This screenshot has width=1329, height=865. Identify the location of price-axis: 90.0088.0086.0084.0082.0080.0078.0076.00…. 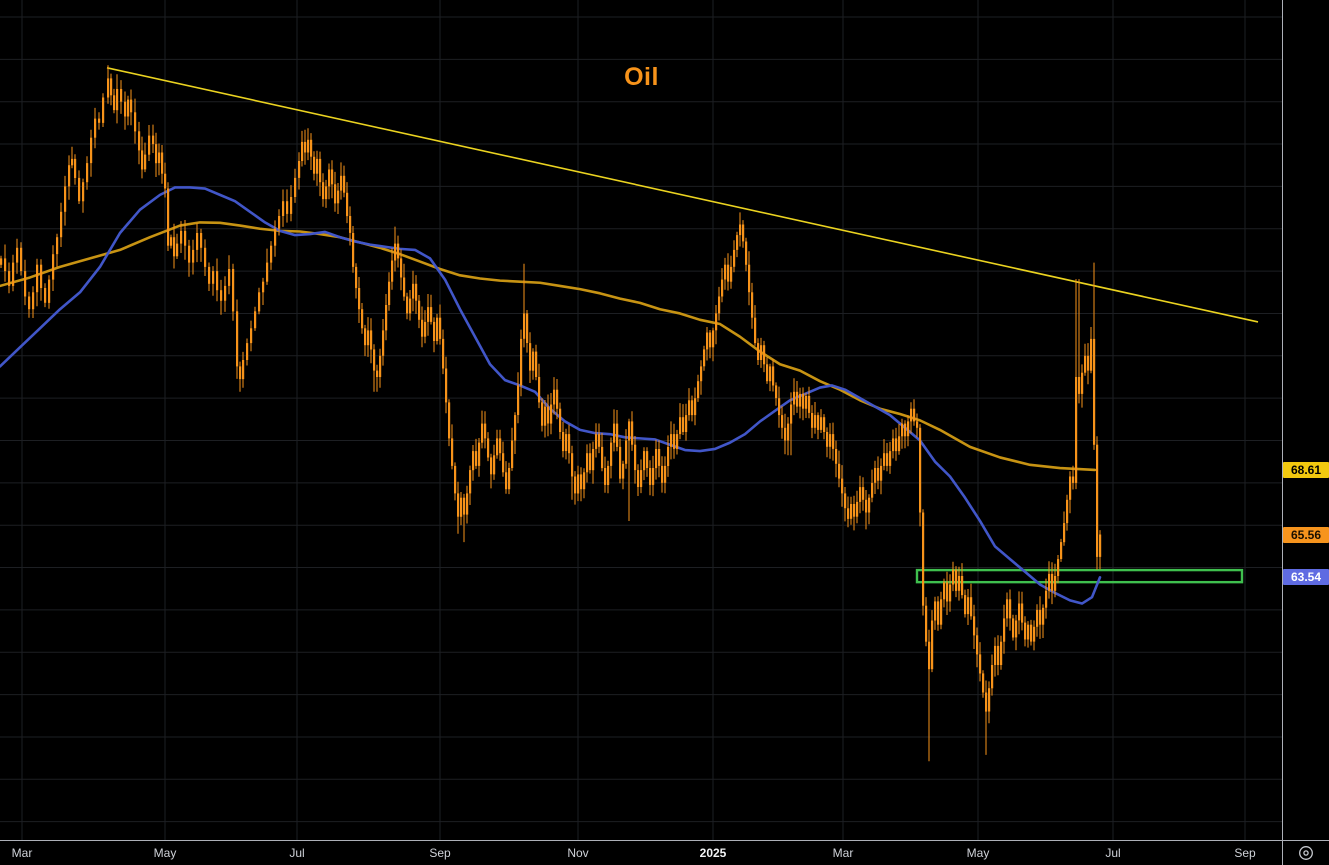
(1306, 420).